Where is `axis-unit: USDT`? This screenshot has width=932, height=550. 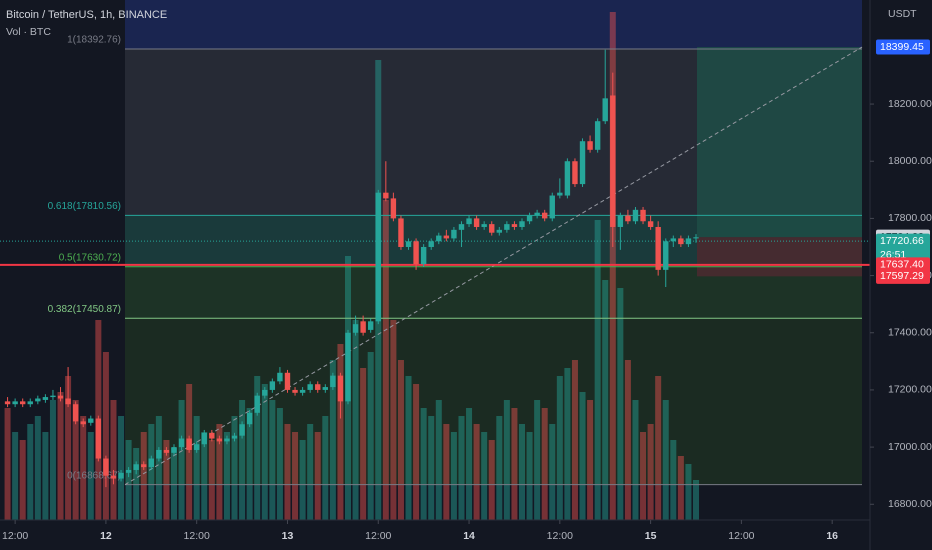 axis-unit: USDT is located at coordinates (902, 14).